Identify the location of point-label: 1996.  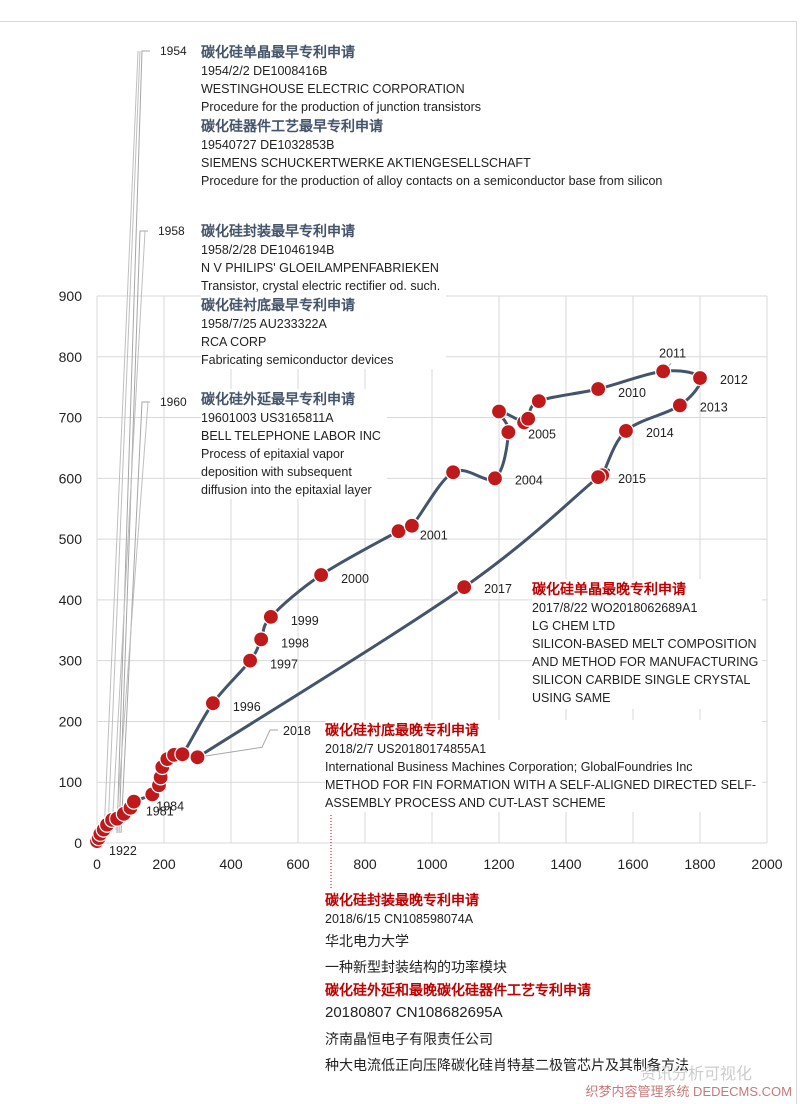
(247, 707).